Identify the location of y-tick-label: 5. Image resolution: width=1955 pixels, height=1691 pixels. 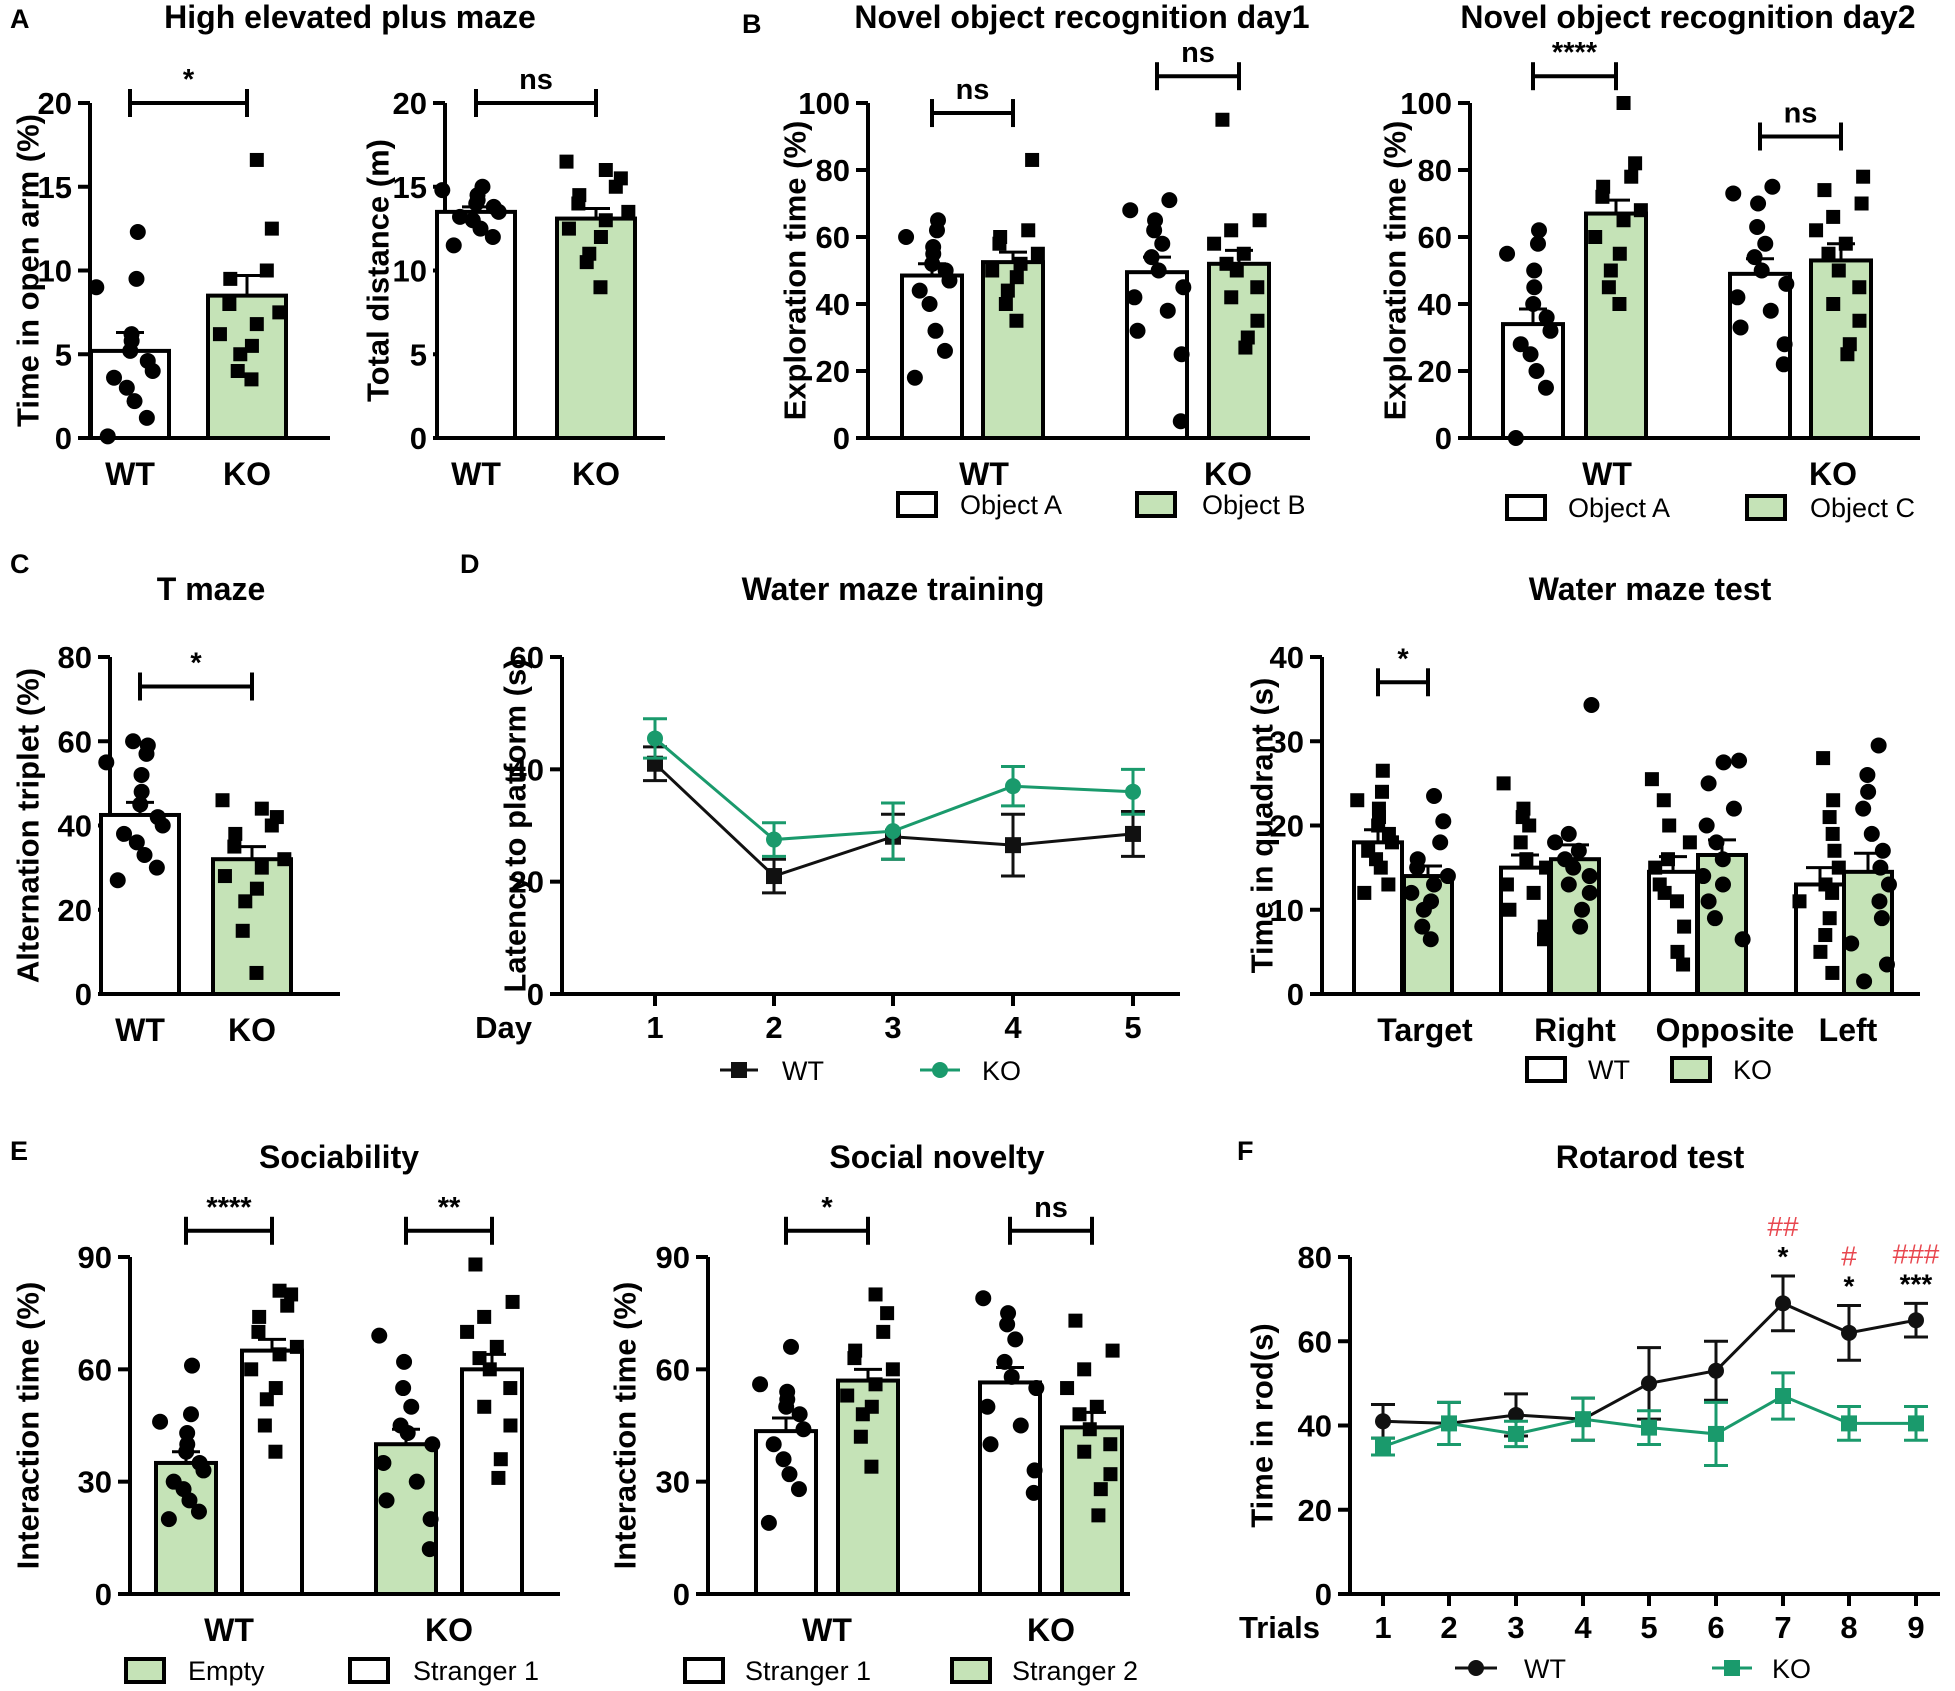
(63, 354).